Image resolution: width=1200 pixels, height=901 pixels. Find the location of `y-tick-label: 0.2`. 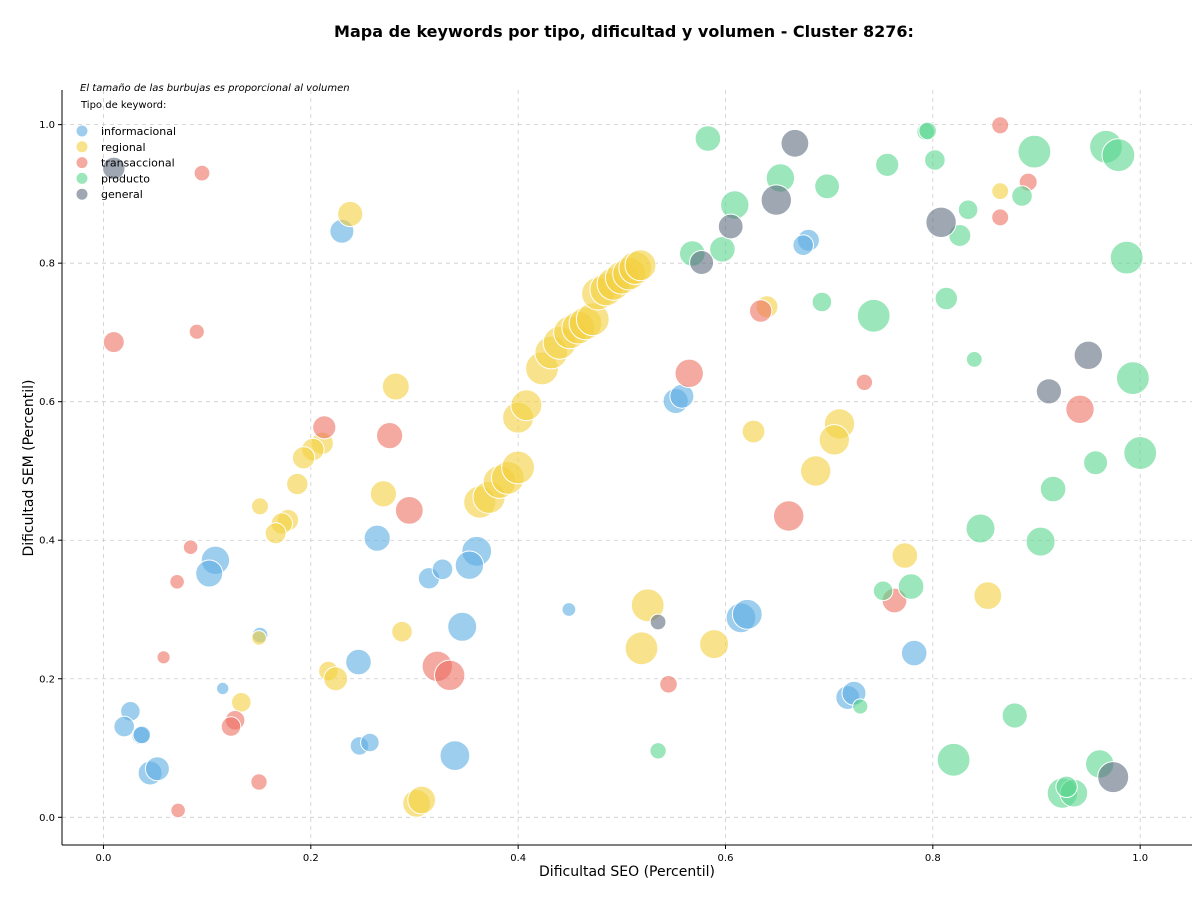

y-tick-label: 0.2 is located at coordinates (47, 679).